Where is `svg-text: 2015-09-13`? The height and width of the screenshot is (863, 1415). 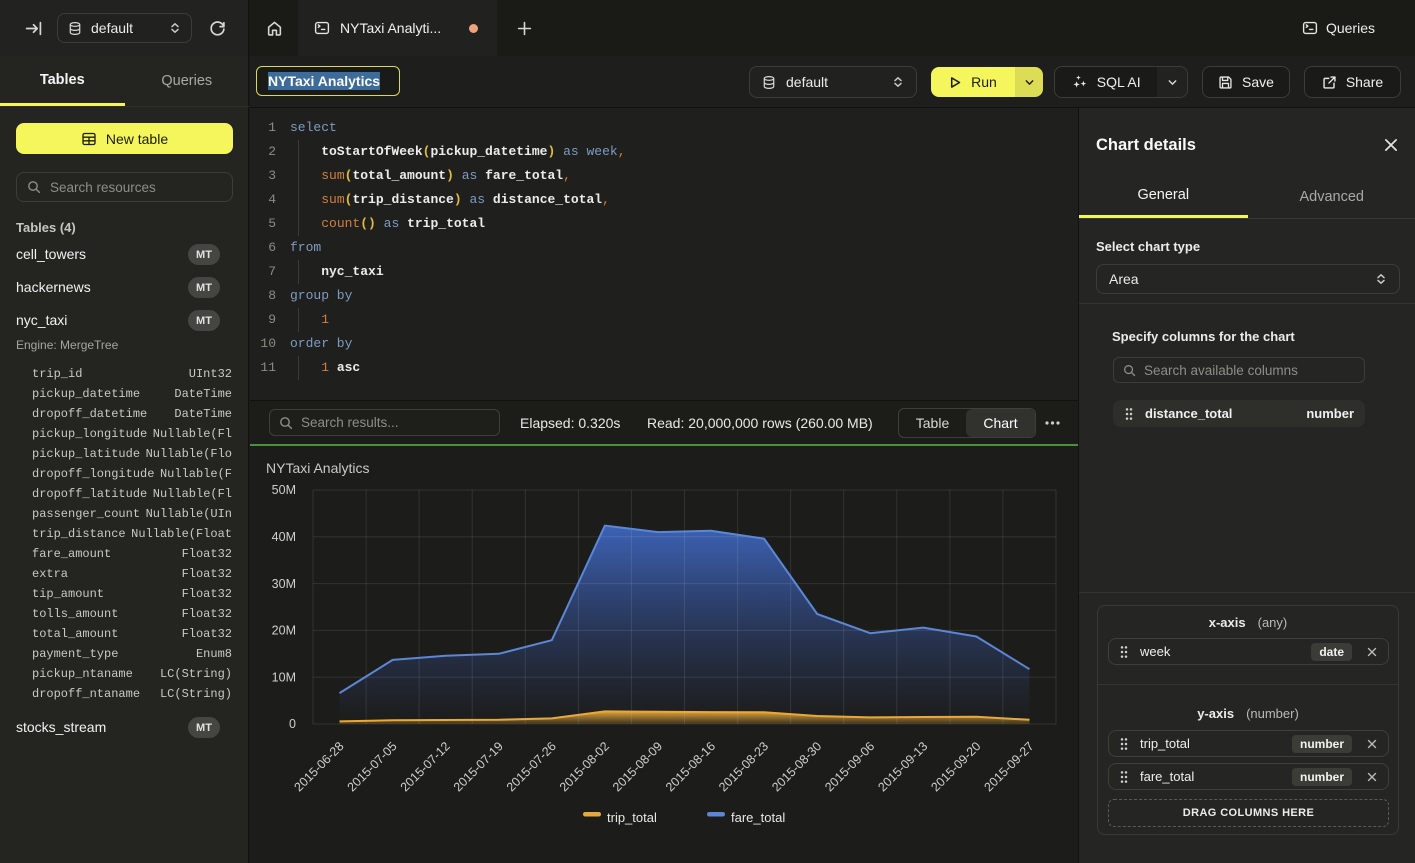
svg-text: 2015-09-13 is located at coordinates (902, 766).